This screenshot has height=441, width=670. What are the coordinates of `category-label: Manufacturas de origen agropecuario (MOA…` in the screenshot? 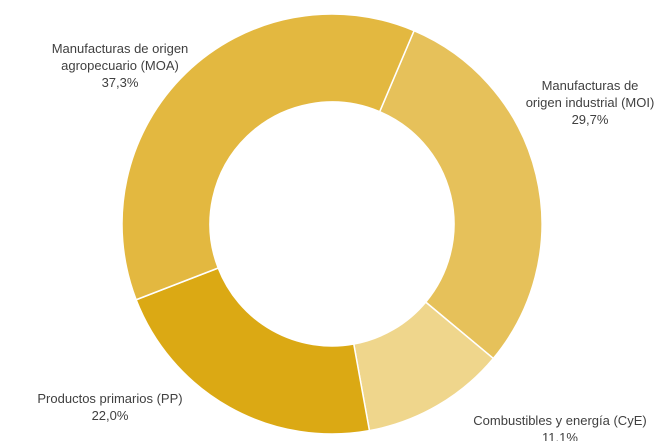 It's located at (120, 57).